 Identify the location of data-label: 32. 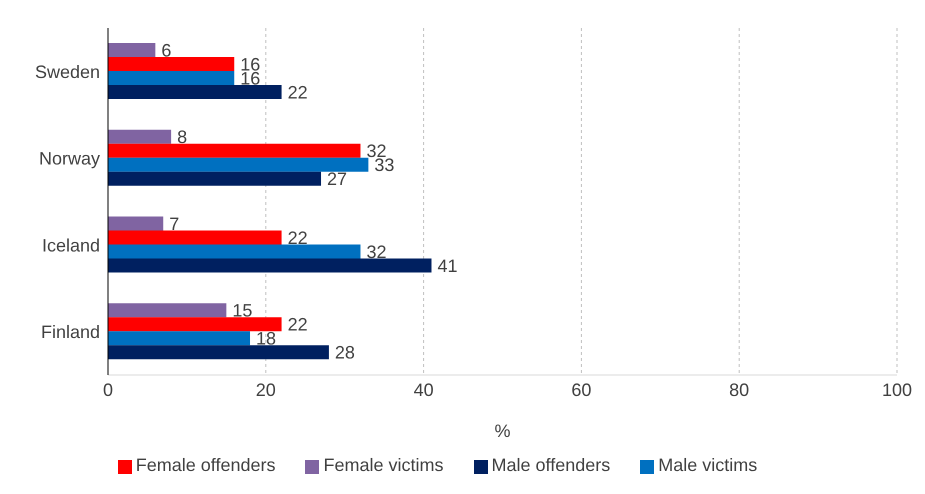
(376, 252).